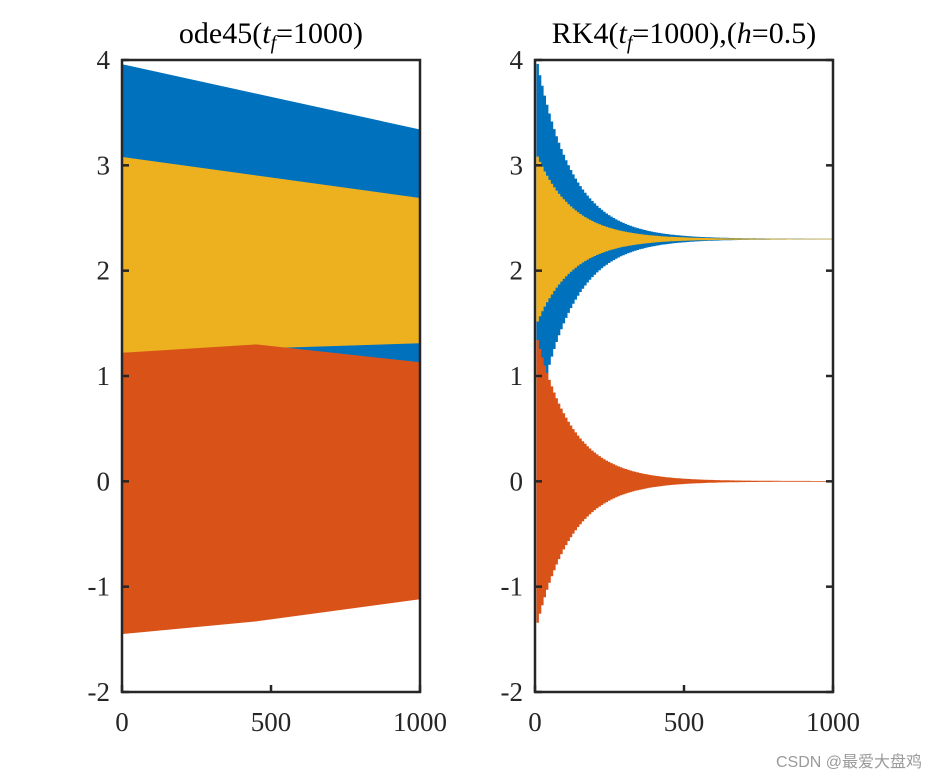 The width and height of the screenshot is (938, 780). I want to click on right-title-tail: =0.5), so click(784, 33).